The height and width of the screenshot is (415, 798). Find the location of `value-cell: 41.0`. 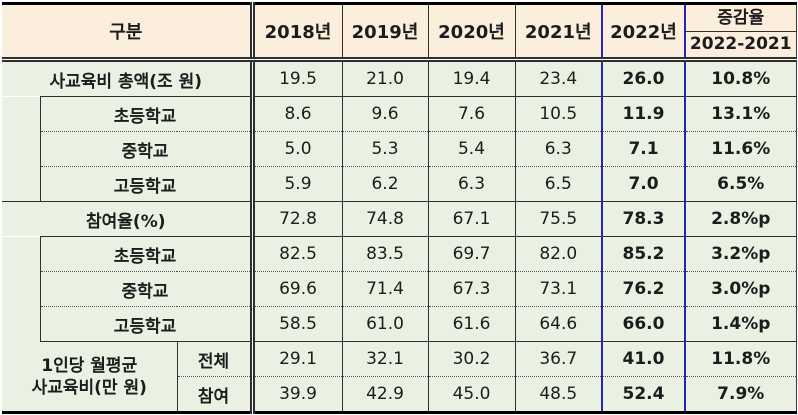

value-cell: 41.0 is located at coordinates (643, 359).